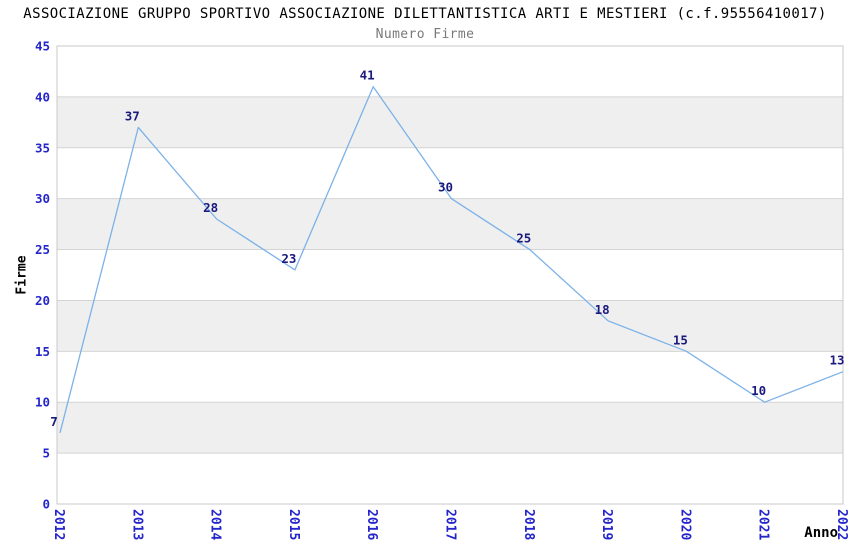 Image resolution: width=850 pixels, height=550 pixels. Describe the element at coordinates (215, 524) in the screenshot. I see `x-tick-label: 2014` at that location.